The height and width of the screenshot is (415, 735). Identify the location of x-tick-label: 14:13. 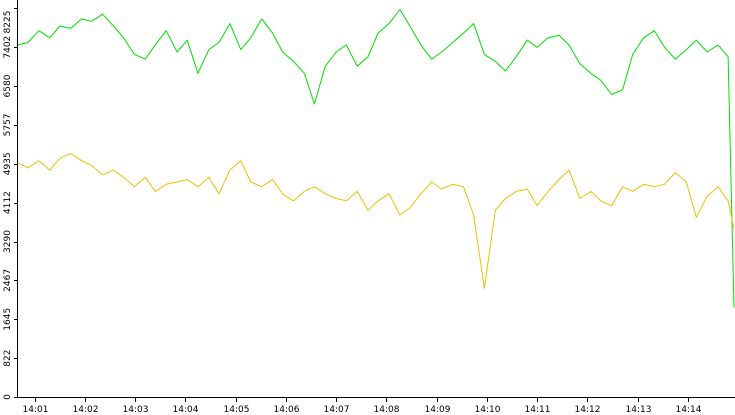
(639, 410).